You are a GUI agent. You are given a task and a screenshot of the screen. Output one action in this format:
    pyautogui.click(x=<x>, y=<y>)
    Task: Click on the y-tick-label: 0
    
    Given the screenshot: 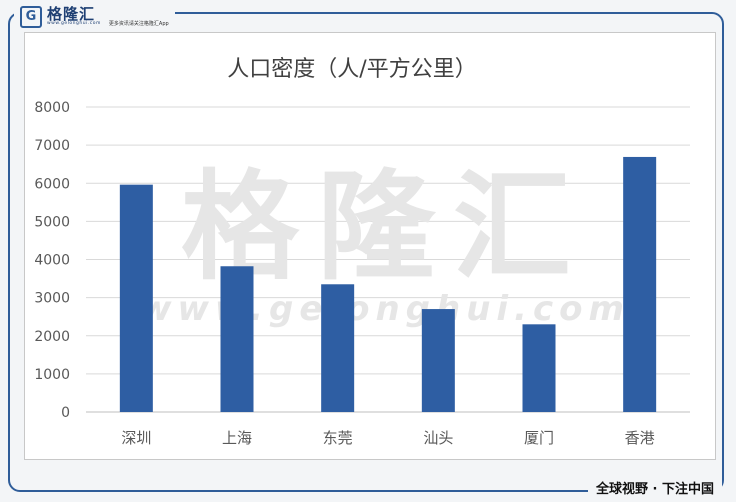 What is the action you would take?
    pyautogui.click(x=65, y=413)
    